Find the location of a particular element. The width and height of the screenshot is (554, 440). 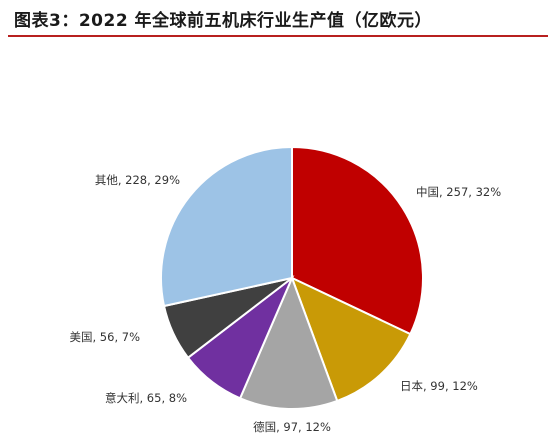

data-label-1: 中国, 257, 32% is located at coordinates (458, 192).